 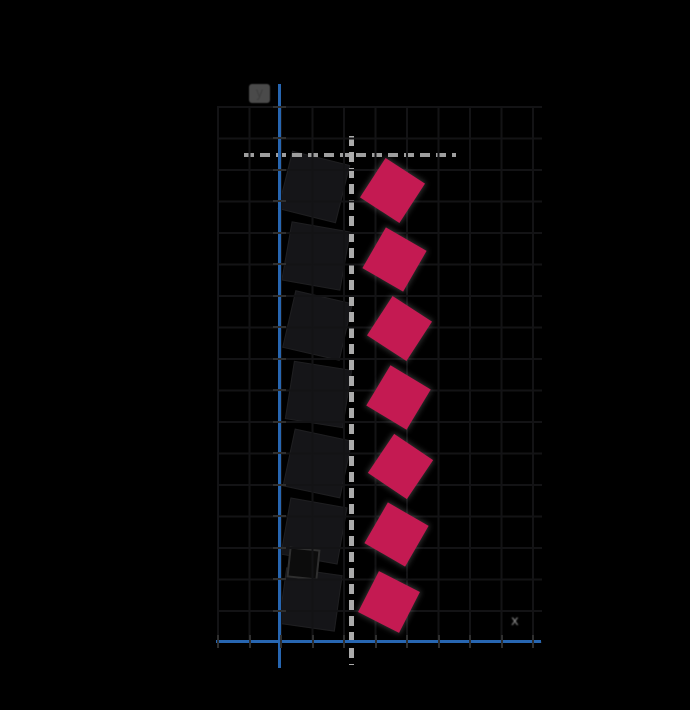 I want to click on dashed-vertical-guide, so click(x=351, y=400).